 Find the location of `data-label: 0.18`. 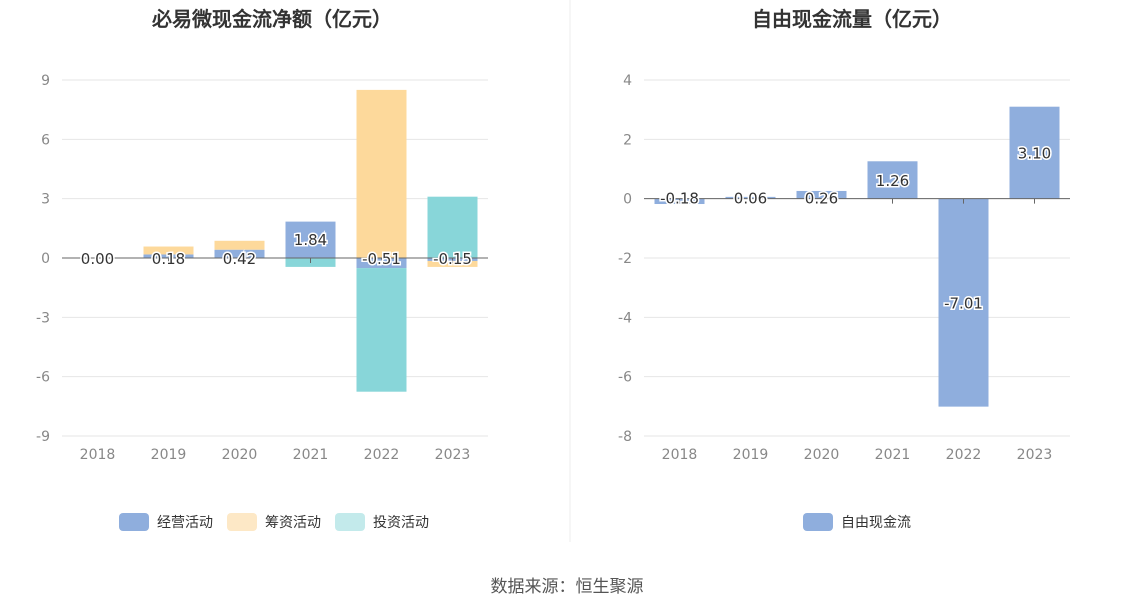

data-label: 0.18 is located at coordinates (168, 259).